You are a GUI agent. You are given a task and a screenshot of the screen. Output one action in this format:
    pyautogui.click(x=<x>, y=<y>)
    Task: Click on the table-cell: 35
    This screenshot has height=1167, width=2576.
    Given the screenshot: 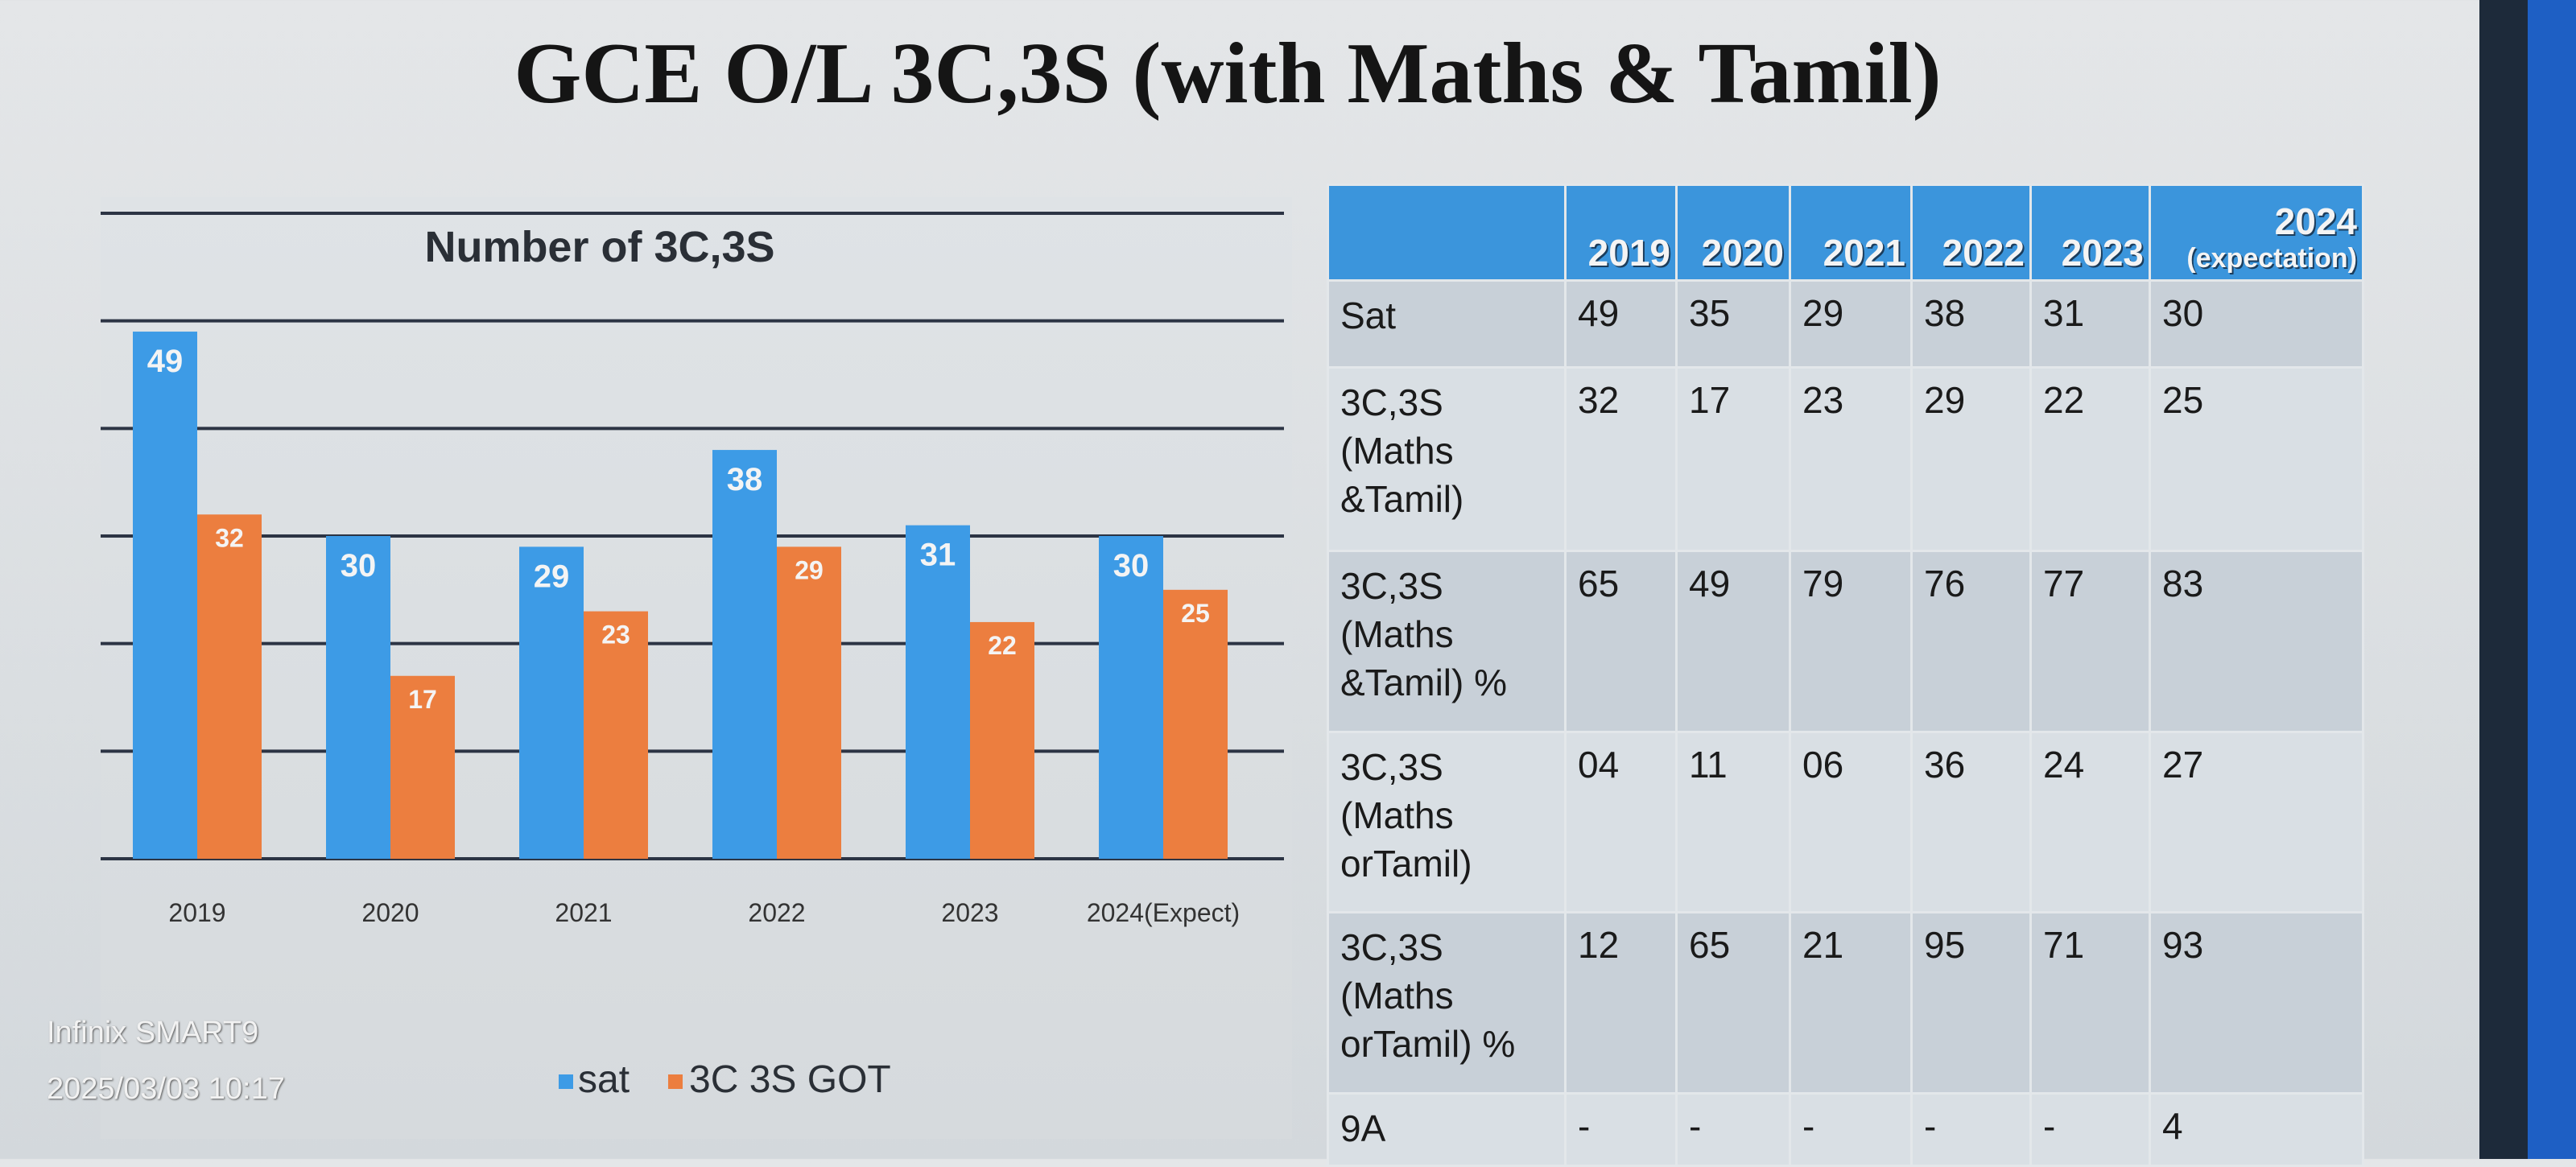 What is the action you would take?
    pyautogui.click(x=1733, y=324)
    